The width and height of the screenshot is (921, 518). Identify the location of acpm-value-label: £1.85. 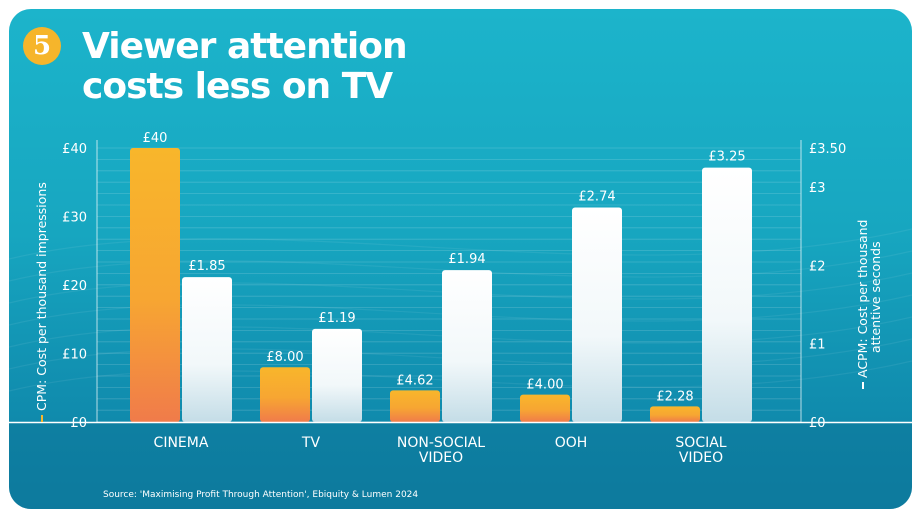
(206, 266).